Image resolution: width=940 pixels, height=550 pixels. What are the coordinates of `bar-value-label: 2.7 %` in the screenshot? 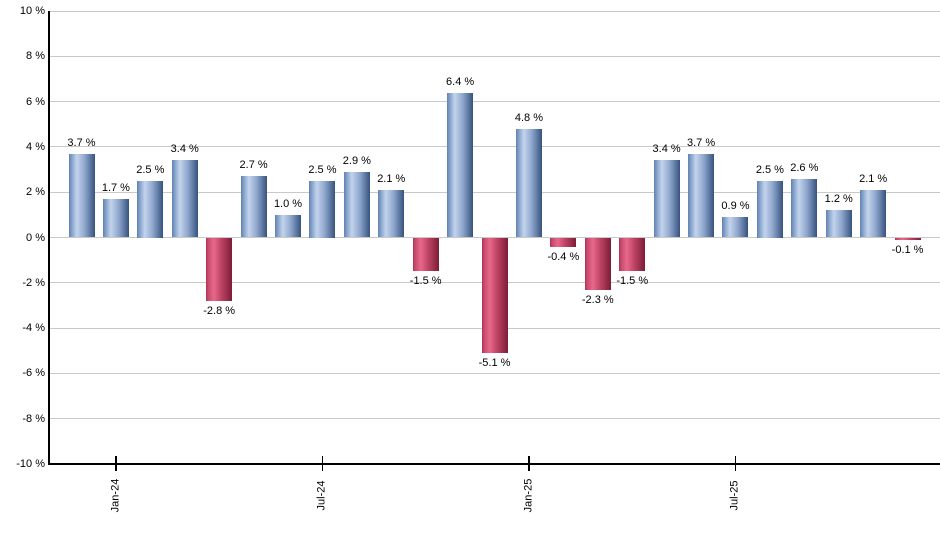 It's located at (253, 165).